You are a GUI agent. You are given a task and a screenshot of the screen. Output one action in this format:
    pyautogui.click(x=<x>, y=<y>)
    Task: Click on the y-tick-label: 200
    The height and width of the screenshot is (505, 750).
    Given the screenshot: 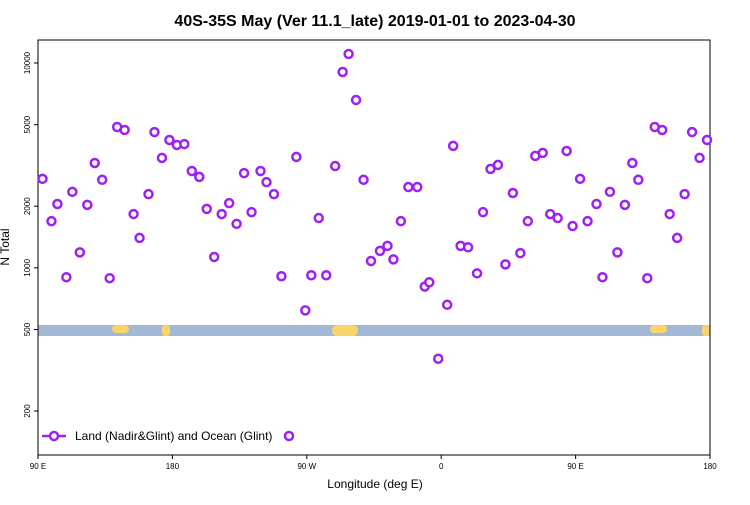 What is the action you would take?
    pyautogui.click(x=27, y=411)
    